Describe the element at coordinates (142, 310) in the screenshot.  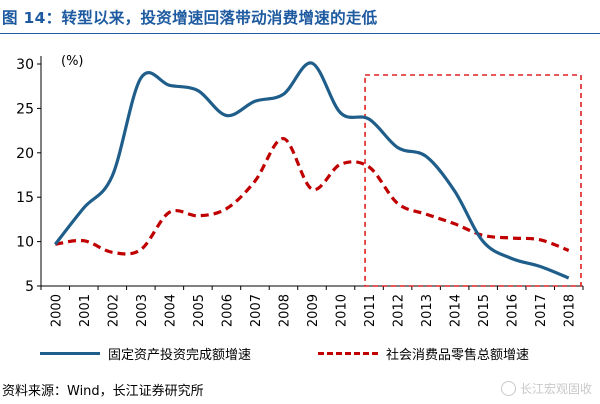
I see `x-tick-label: 2003` at that location.